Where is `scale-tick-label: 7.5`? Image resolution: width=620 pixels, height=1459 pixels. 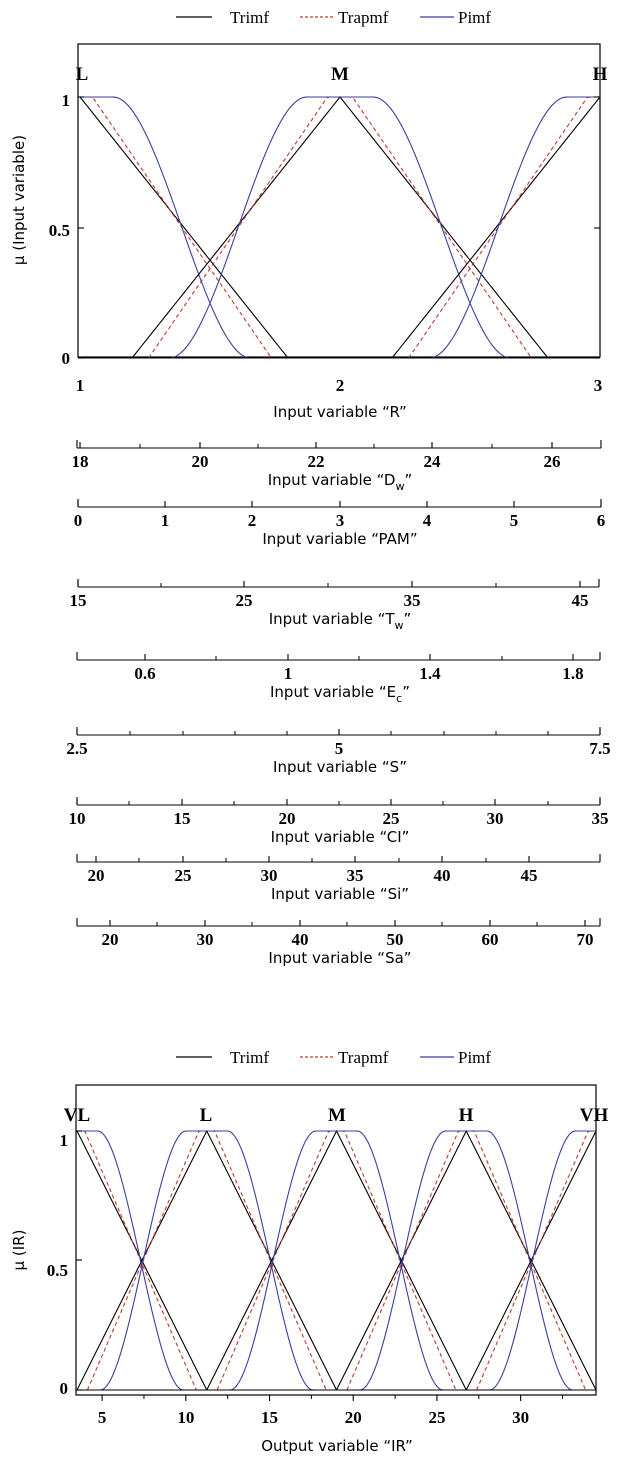
scale-tick-label: 7.5 is located at coordinates (599, 748).